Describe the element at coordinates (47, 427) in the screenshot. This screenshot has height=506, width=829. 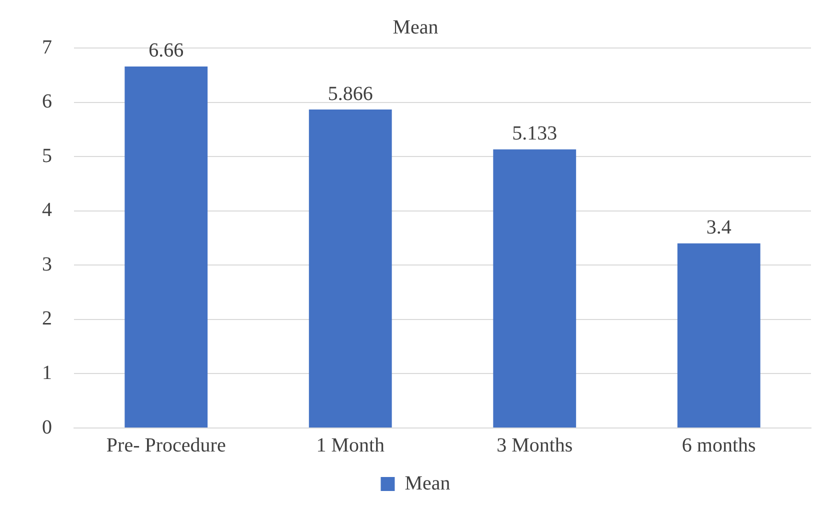
I see `y-tick-label: 0` at that location.